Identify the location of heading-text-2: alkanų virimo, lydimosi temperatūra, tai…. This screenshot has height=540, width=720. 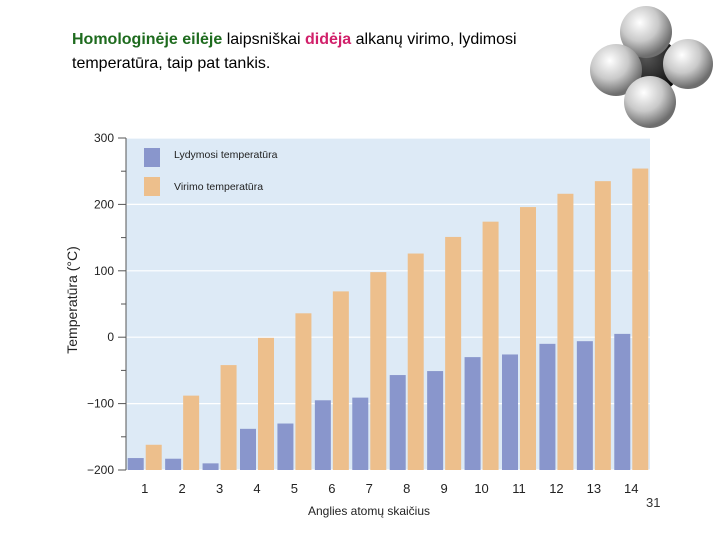
(294, 51).